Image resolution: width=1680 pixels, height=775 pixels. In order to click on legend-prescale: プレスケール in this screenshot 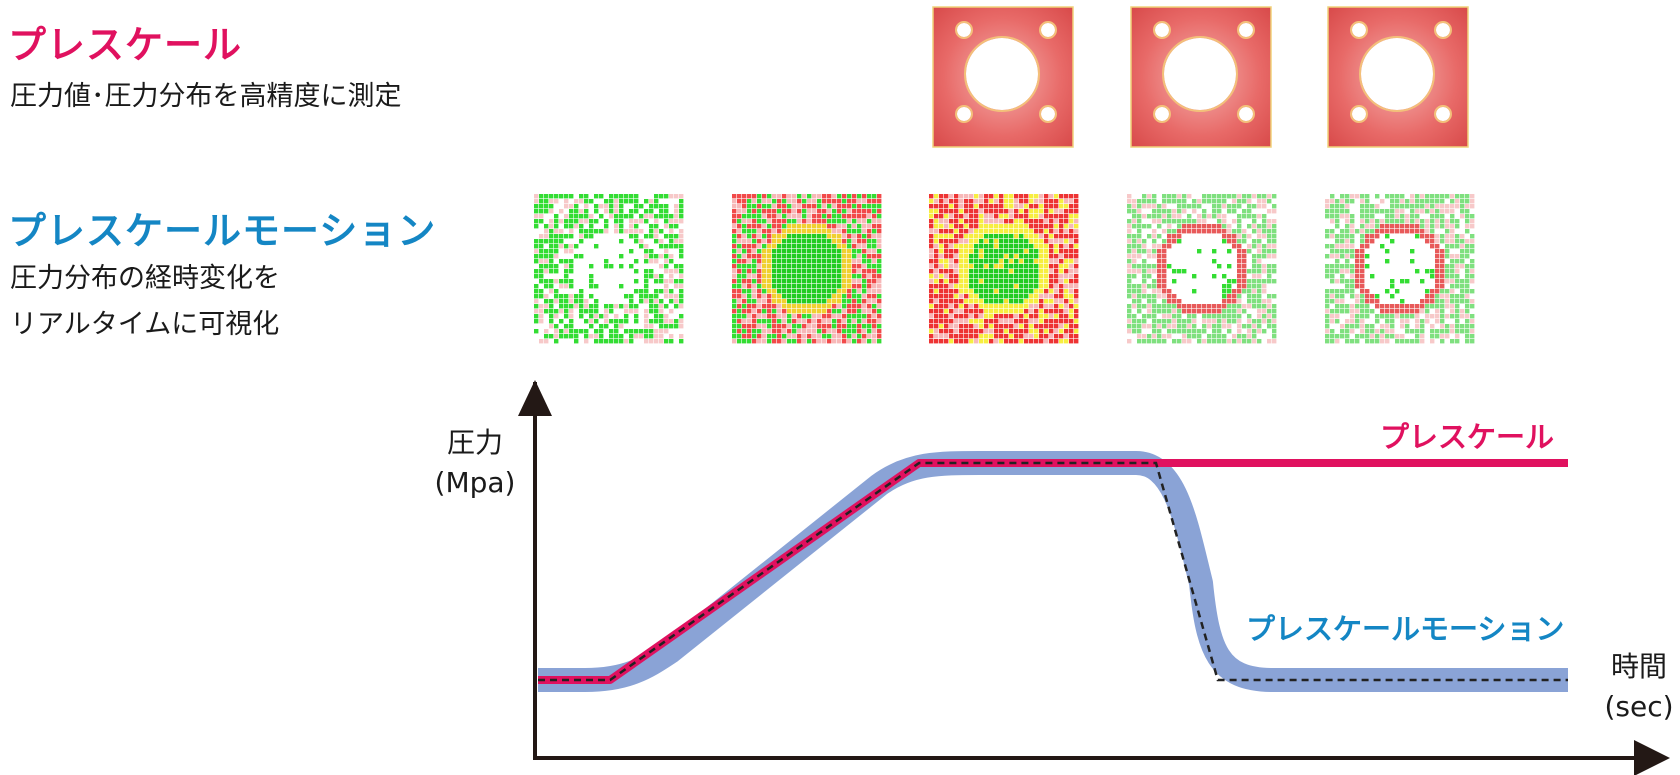, I will do `click(1467, 437)`.